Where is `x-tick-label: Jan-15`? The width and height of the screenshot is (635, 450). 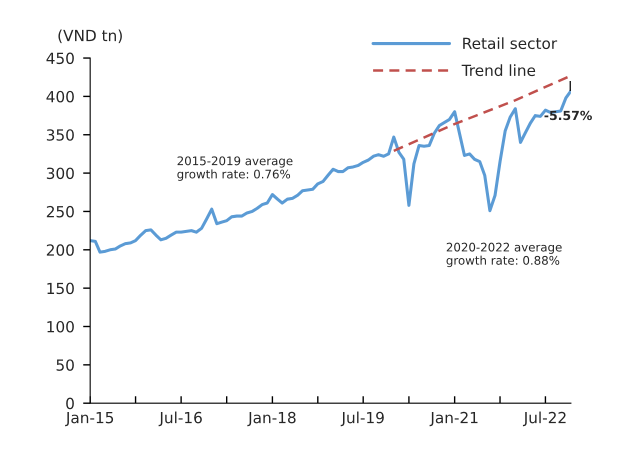
x-tick-label: Jan-15 is located at coordinates (89, 419).